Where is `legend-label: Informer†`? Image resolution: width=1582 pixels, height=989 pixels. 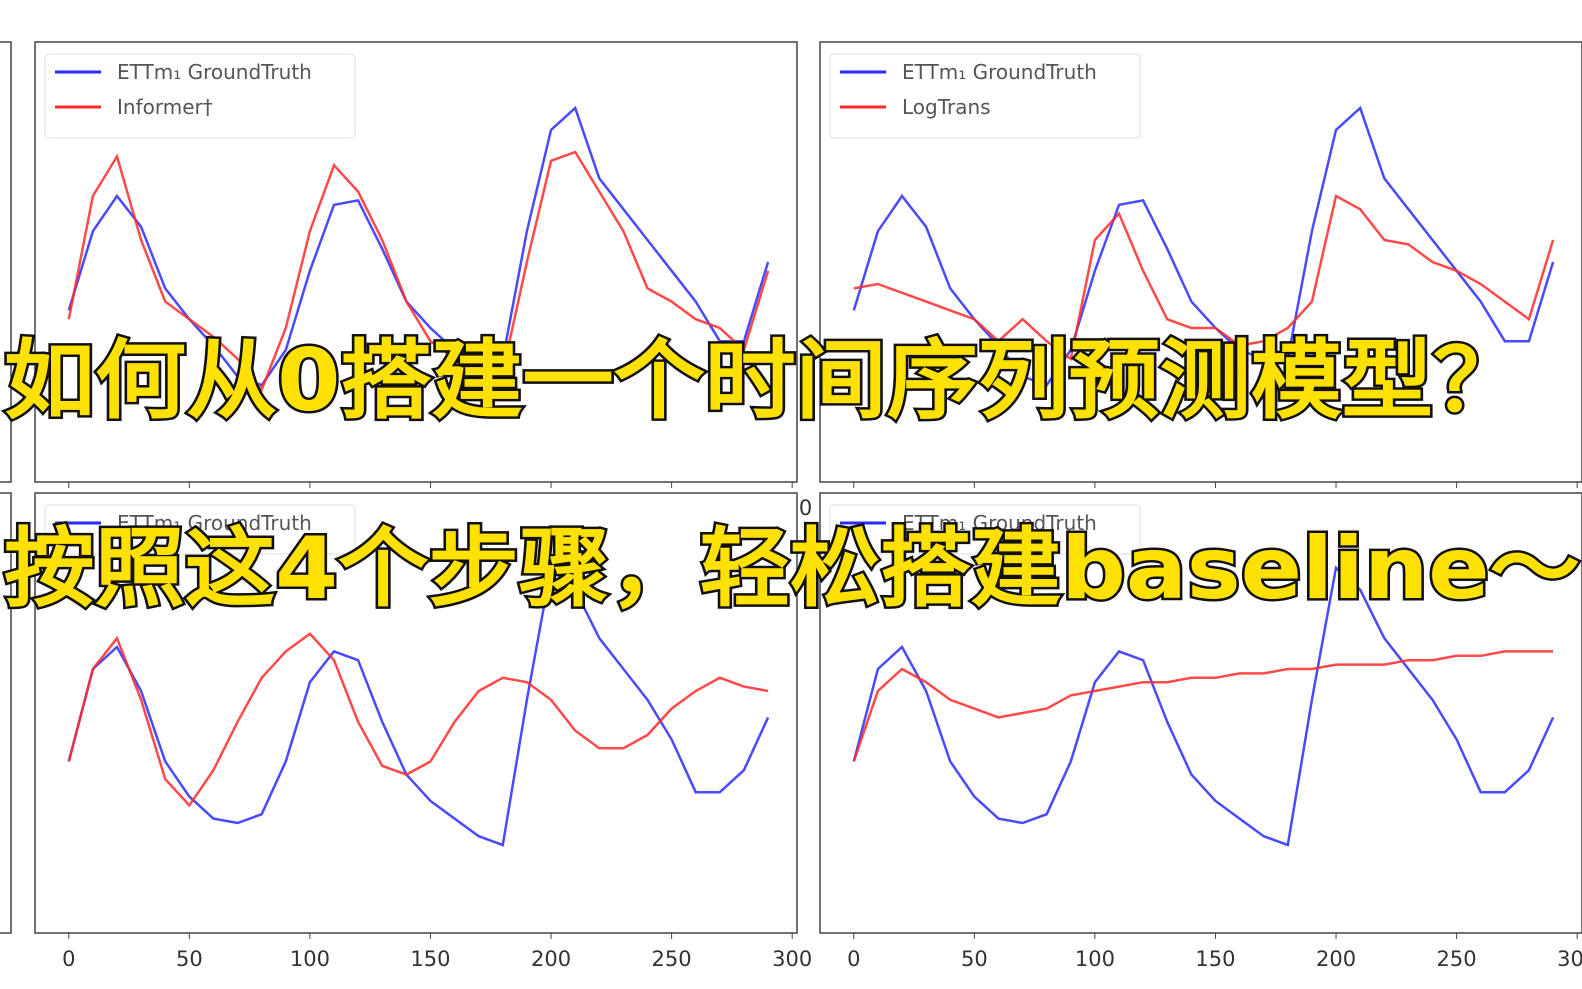 legend-label: Informer† is located at coordinates (165, 107).